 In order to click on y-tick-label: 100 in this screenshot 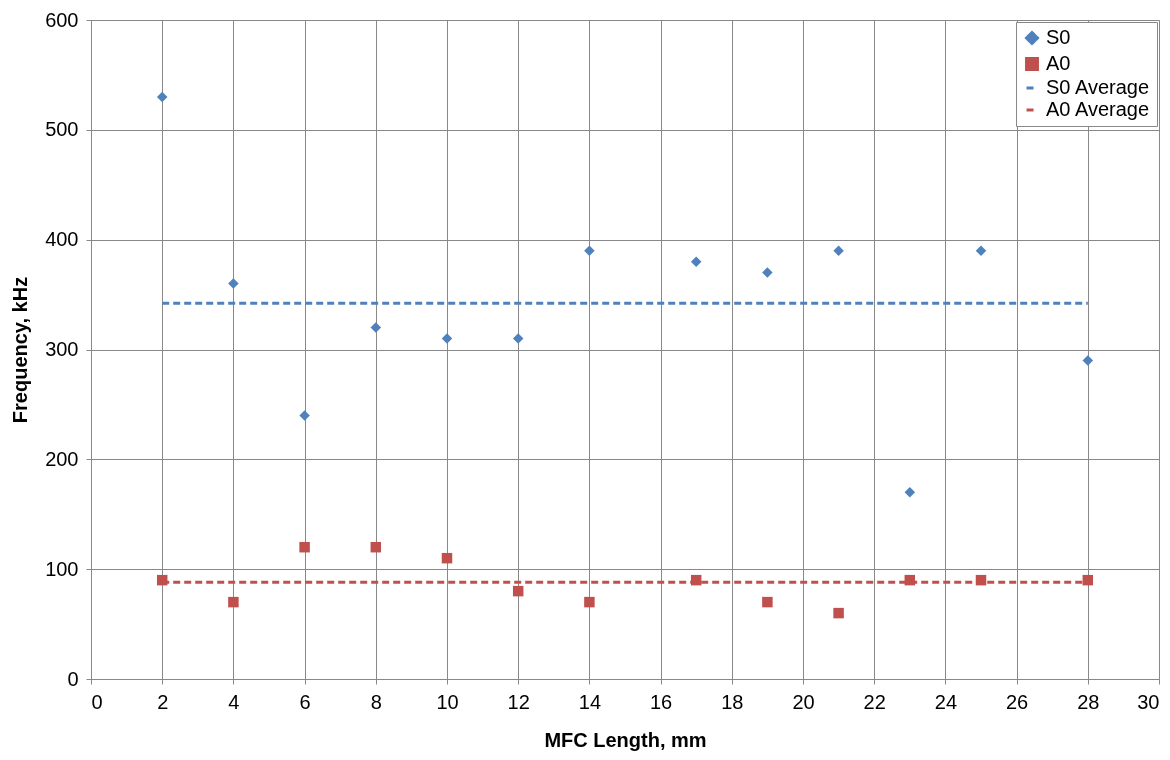, I will do `click(62, 568)`.